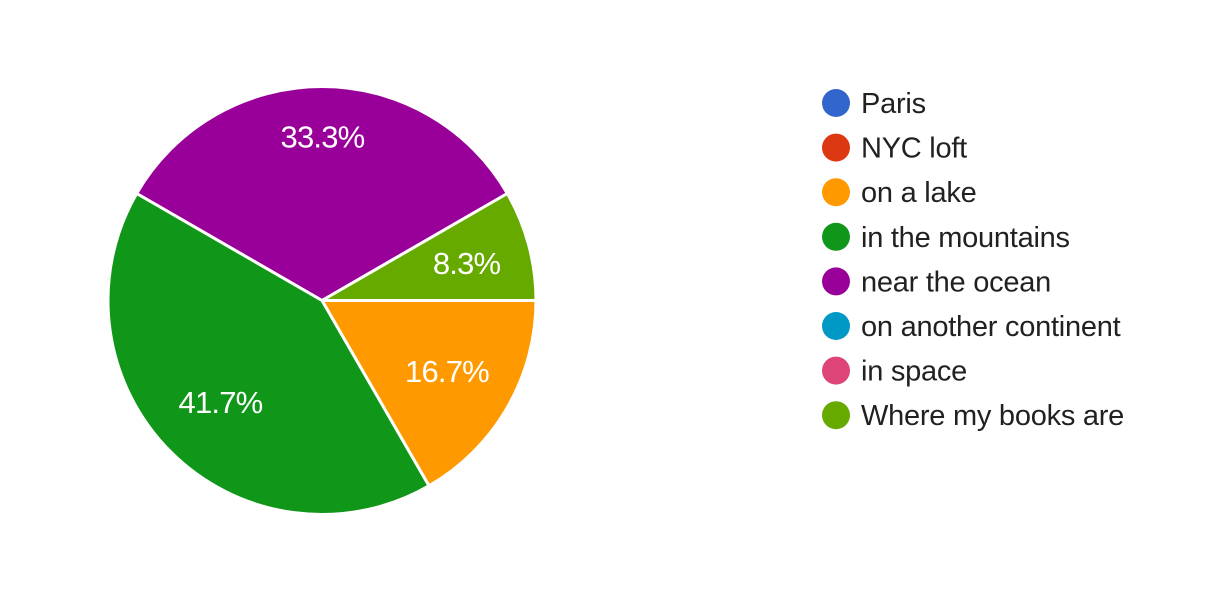 The height and width of the screenshot is (598, 1214). I want to click on svg-text: in space, so click(914, 372).